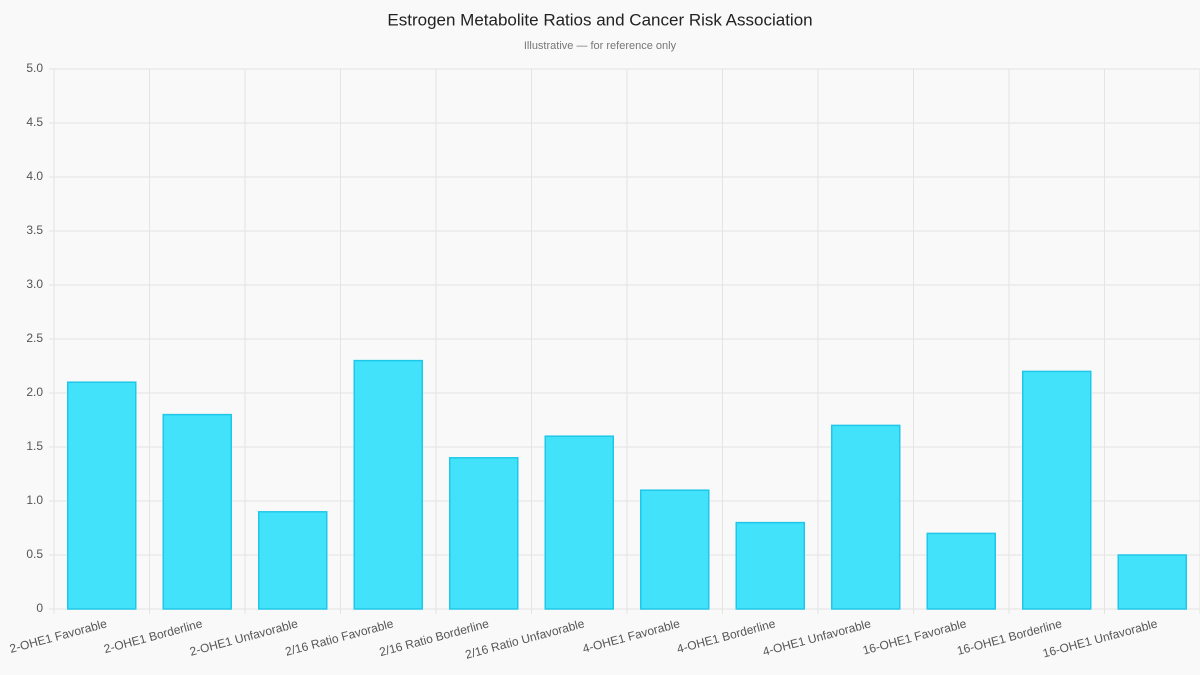 The width and height of the screenshot is (1200, 675). I want to click on y-tick-label: 2.0, so click(34, 392).